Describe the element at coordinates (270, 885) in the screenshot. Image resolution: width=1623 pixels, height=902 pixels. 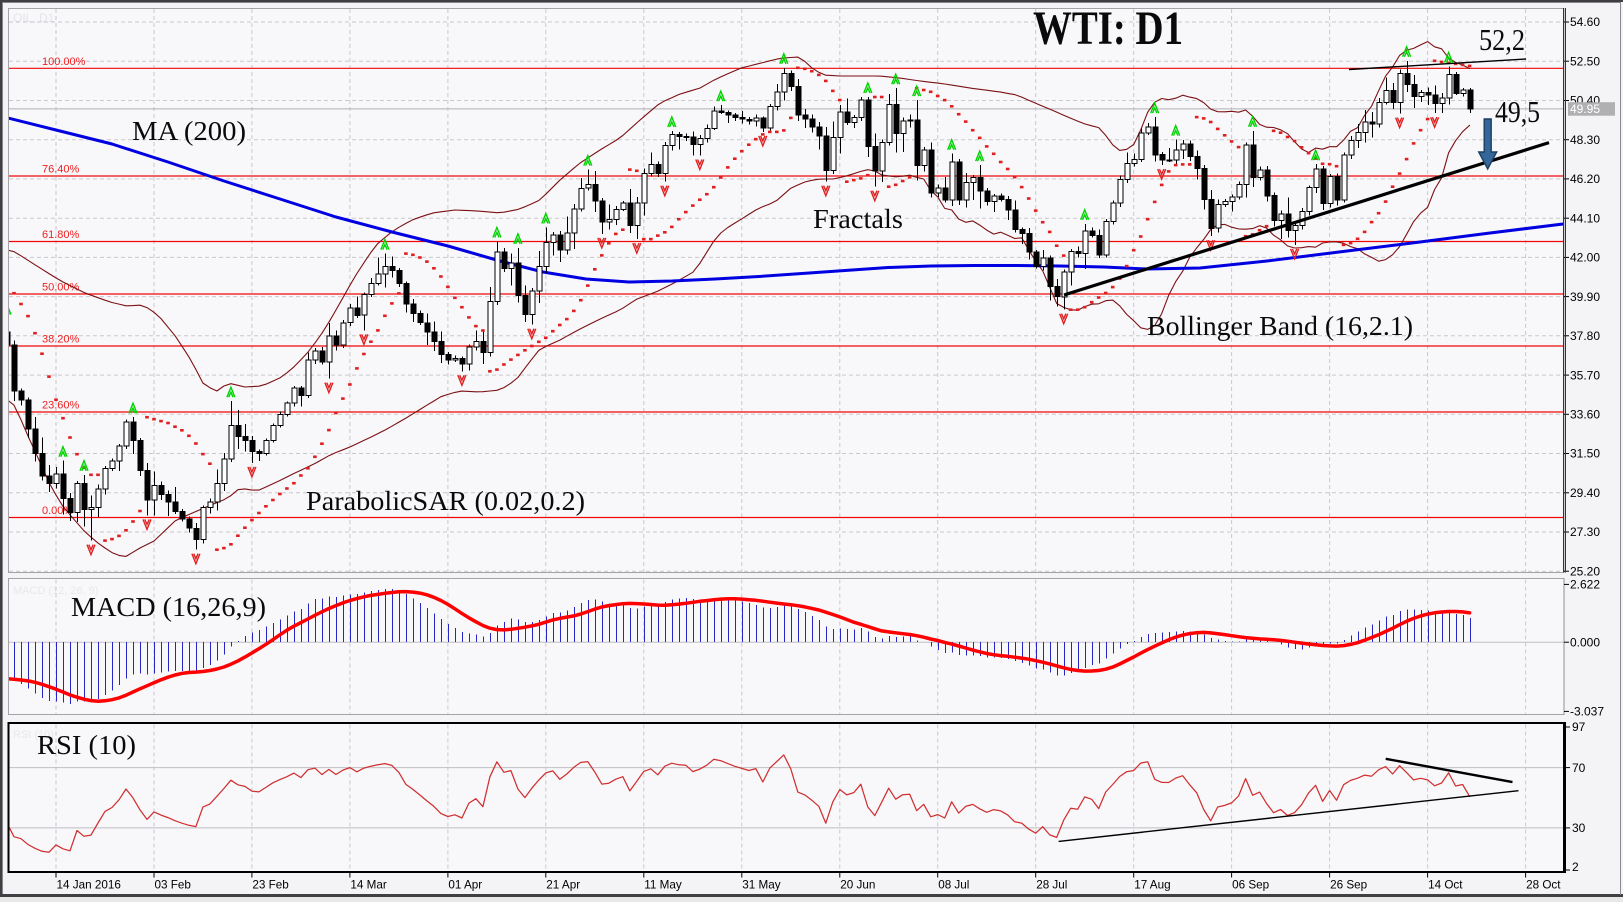
I see `svg-text: 23 Feb` at that location.